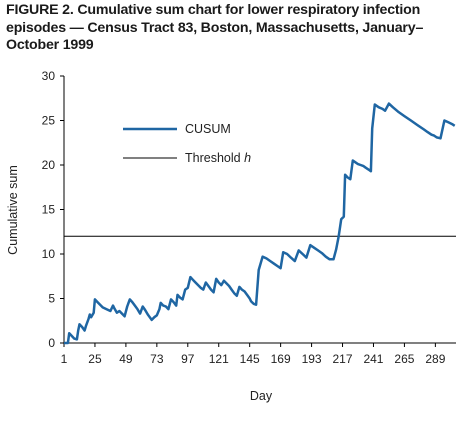  Describe the element at coordinates (13, 210) in the screenshot. I see `y-axis-label: Cumulative sum` at that location.